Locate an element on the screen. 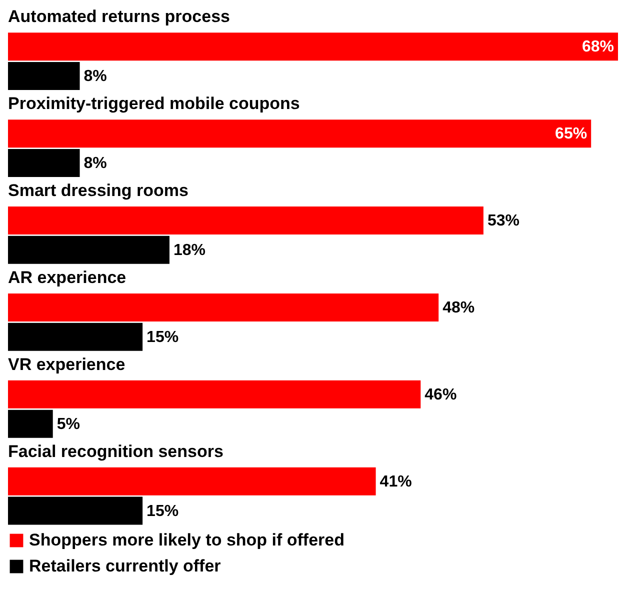 Image resolution: width=626 pixels, height=602 pixels. data-label: 5% is located at coordinates (68, 424).